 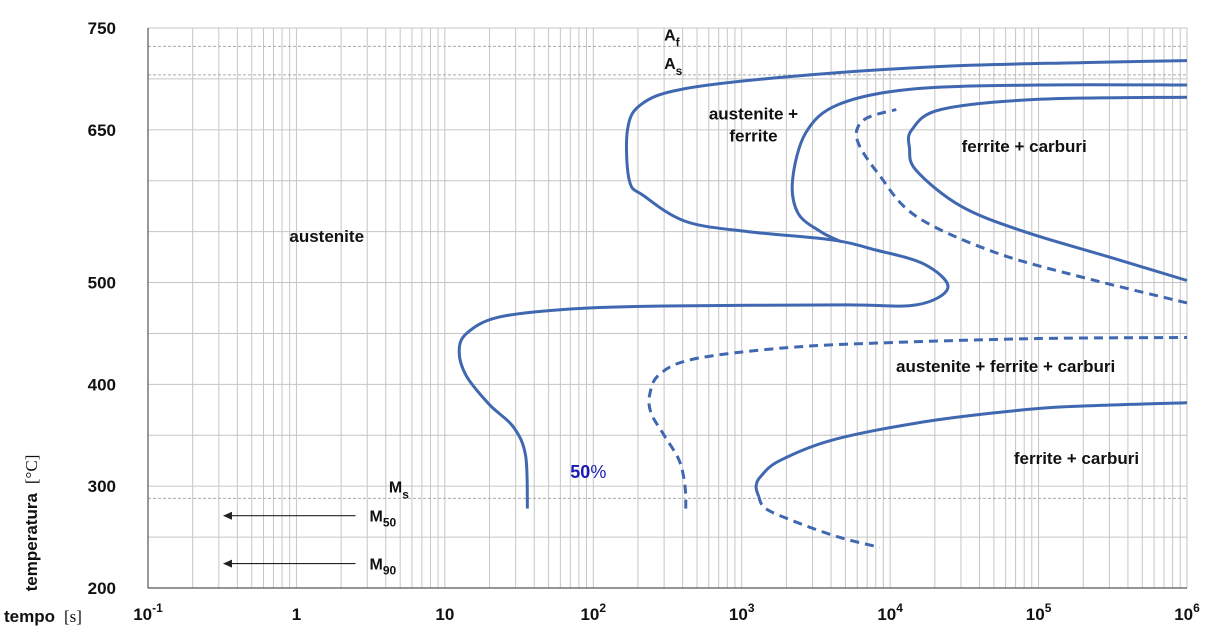 I want to click on marker-label: M50, so click(x=382, y=519).